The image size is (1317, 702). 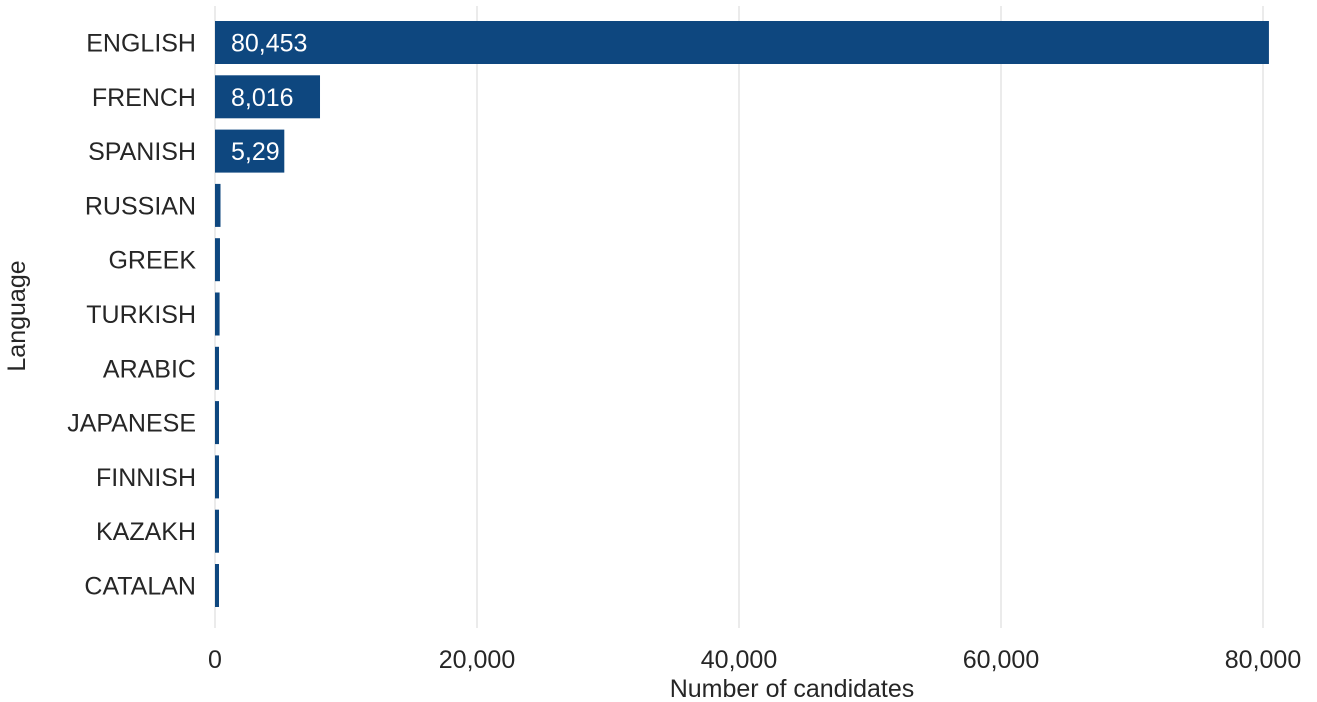 I want to click on x-tick-label: 60,000, so click(x=1001, y=660).